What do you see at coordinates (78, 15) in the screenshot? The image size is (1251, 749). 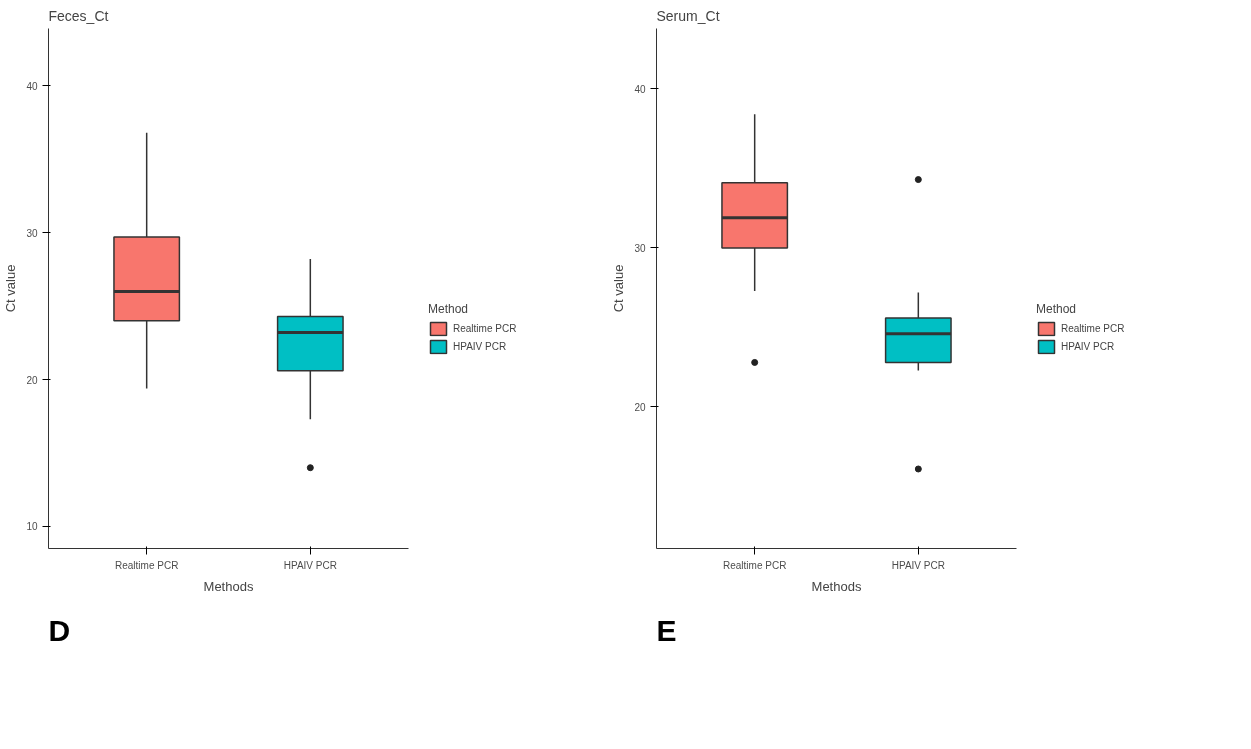 I see `chart-title: Feces_Ct` at bounding box center [78, 15].